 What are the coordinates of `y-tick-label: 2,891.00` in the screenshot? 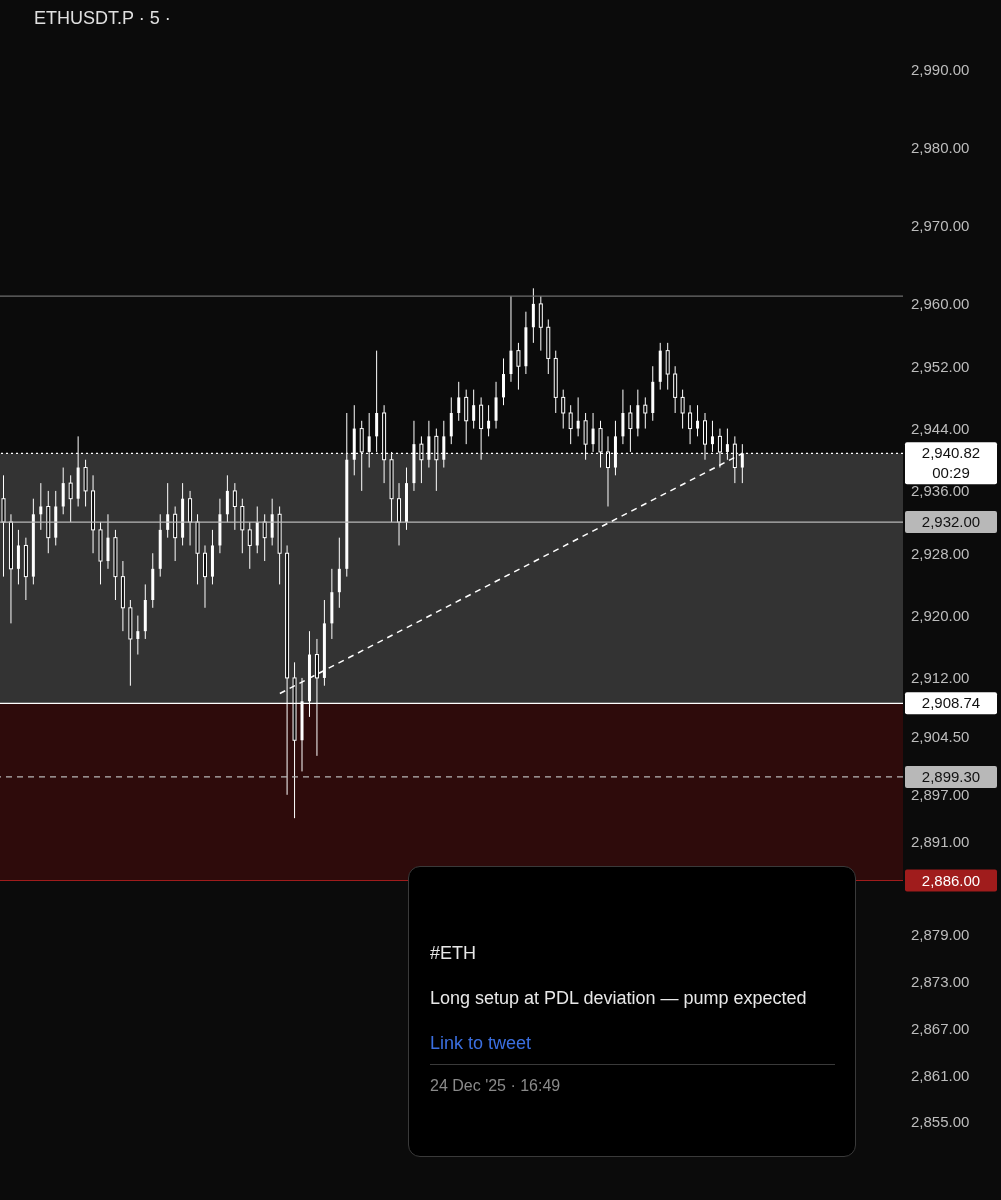 It's located at (940, 841).